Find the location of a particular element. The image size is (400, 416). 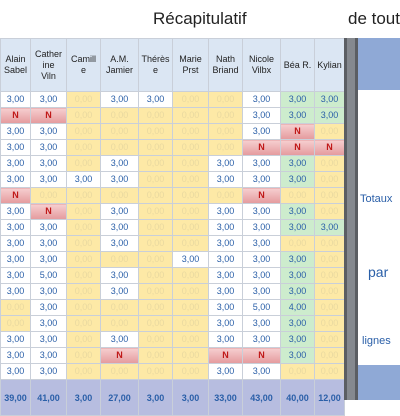

total-cell: 43,00 is located at coordinates (261, 397).